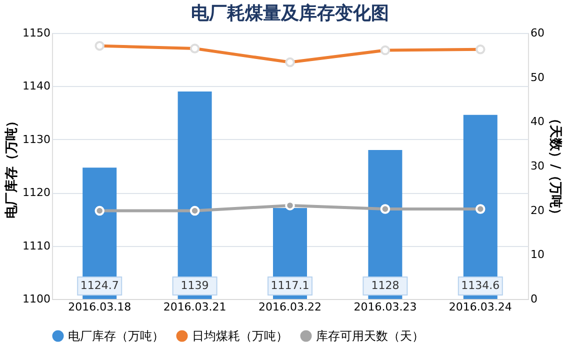 This screenshot has width=566, height=349. What do you see at coordinates (534, 299) in the screenshot?
I see `y2-tick-label: 0` at bounding box center [534, 299].